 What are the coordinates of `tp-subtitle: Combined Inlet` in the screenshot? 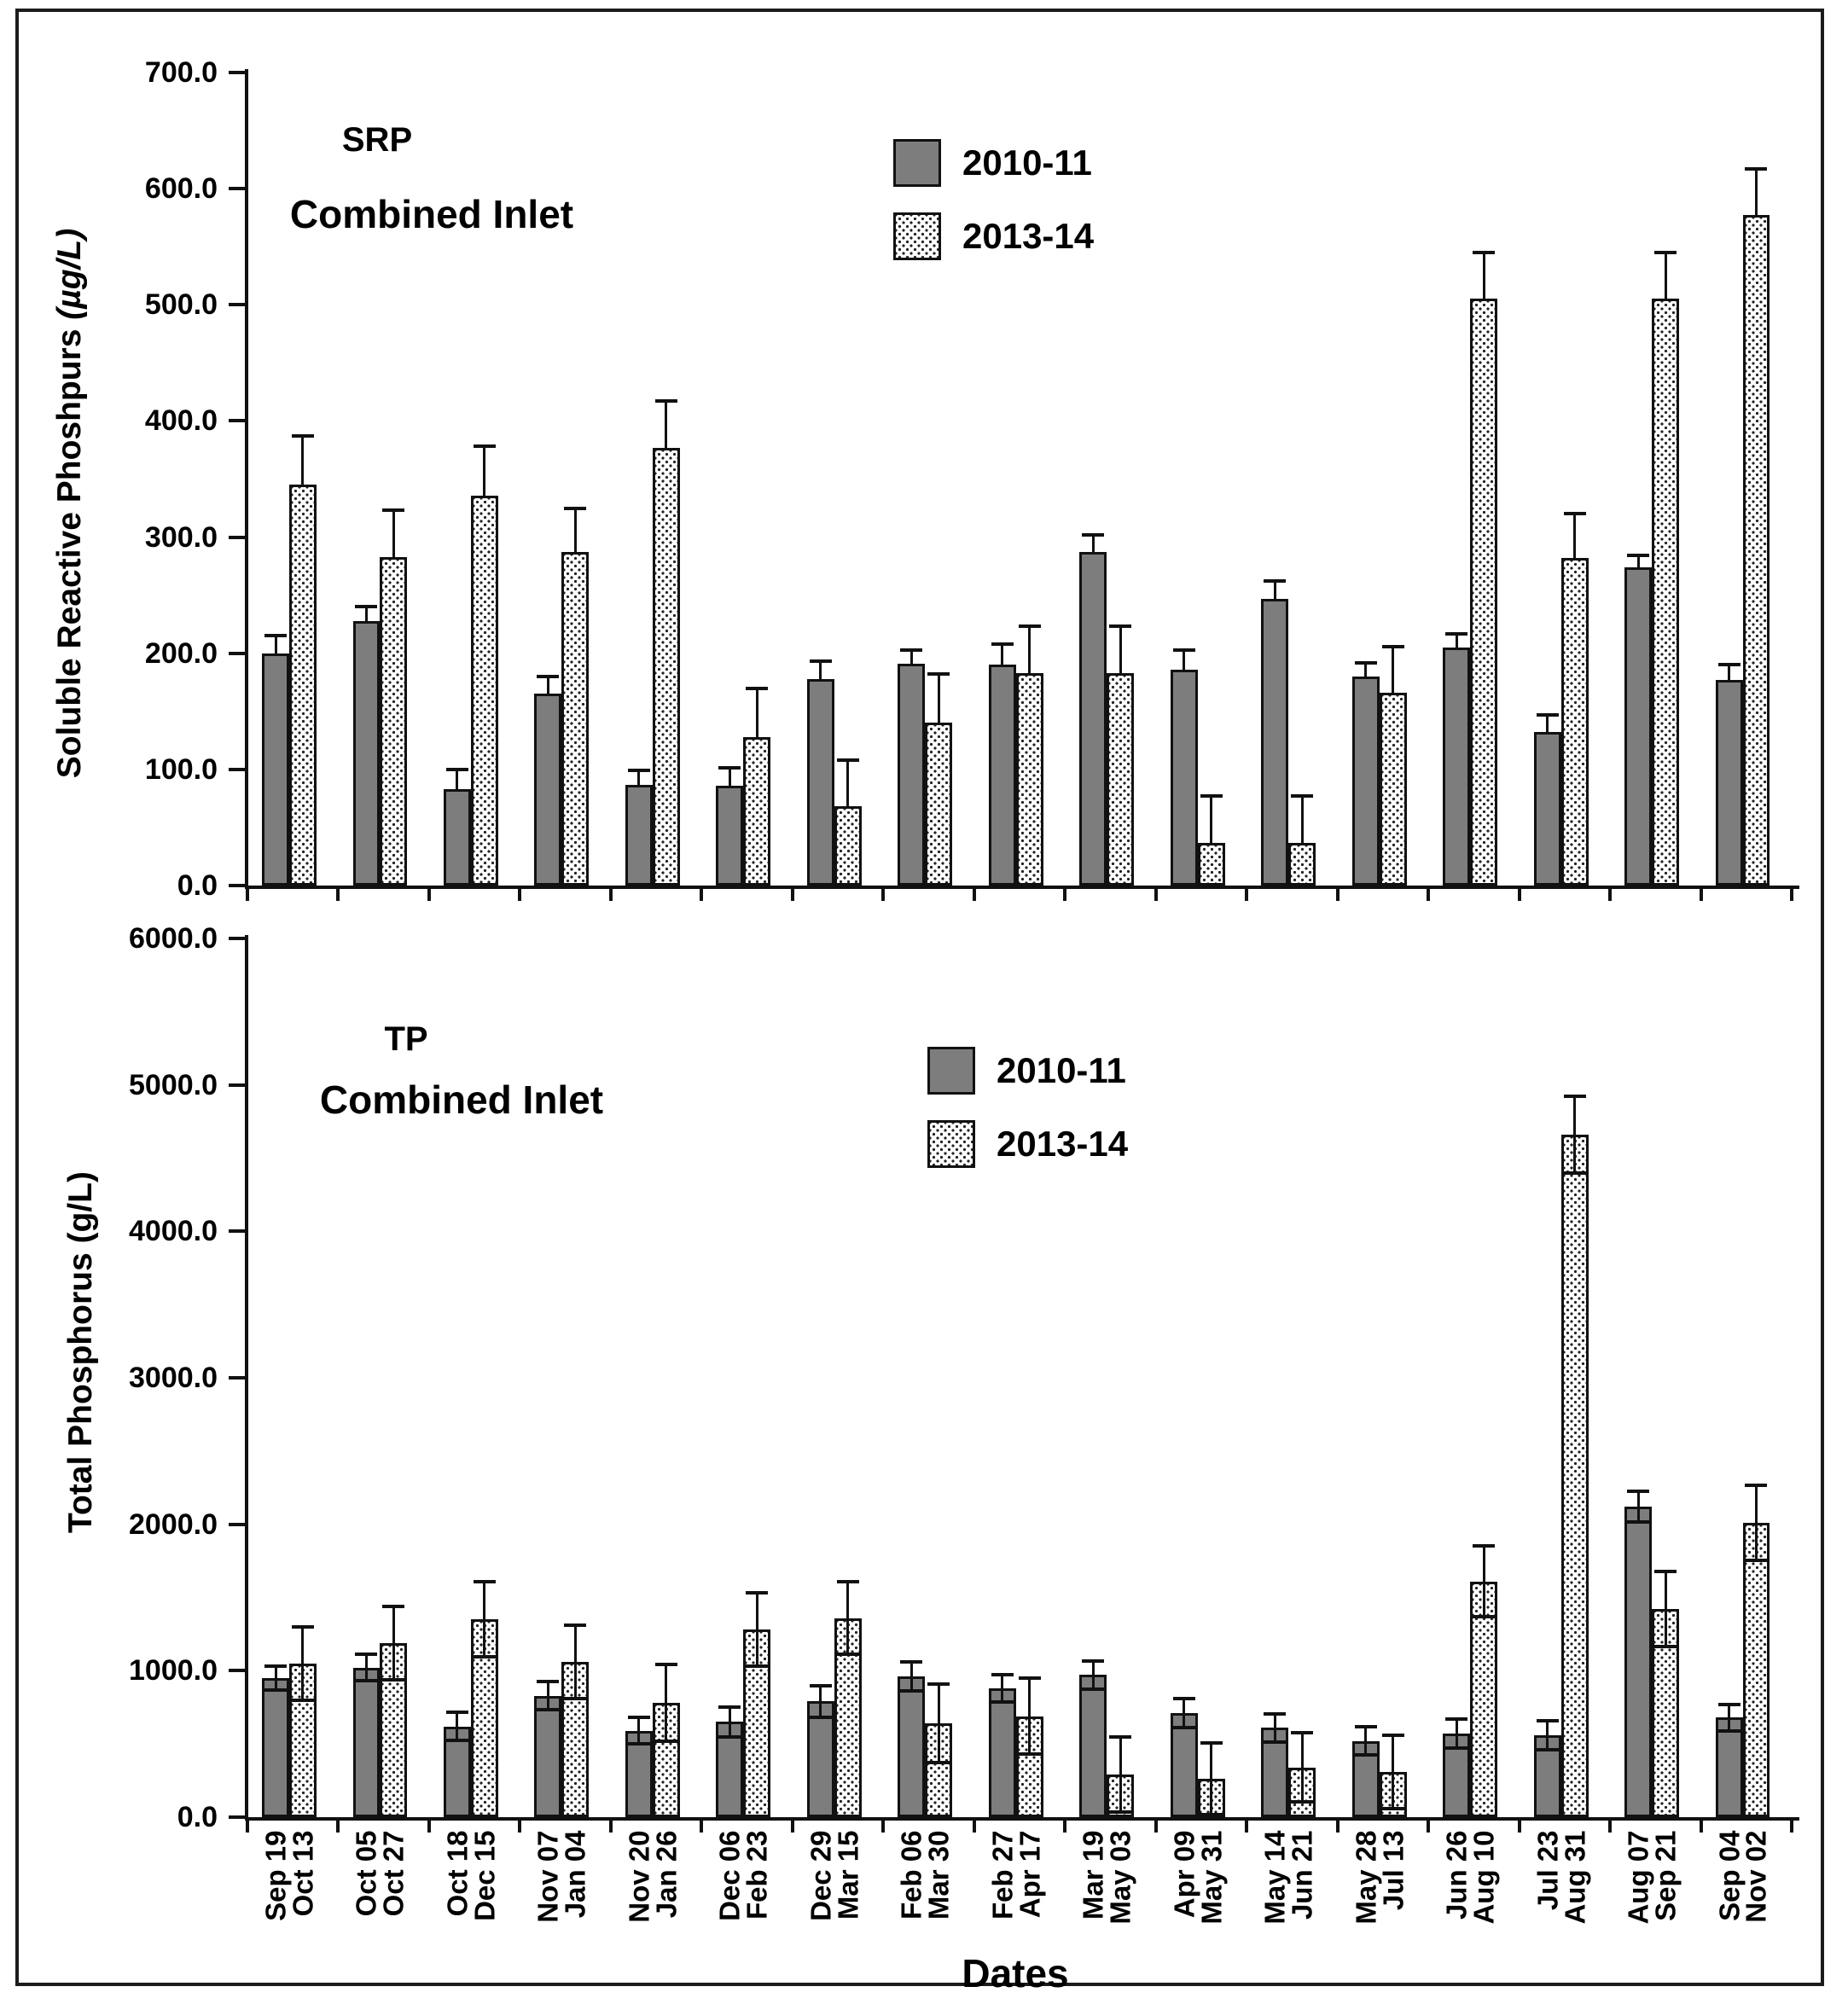 It's located at (461, 1100).